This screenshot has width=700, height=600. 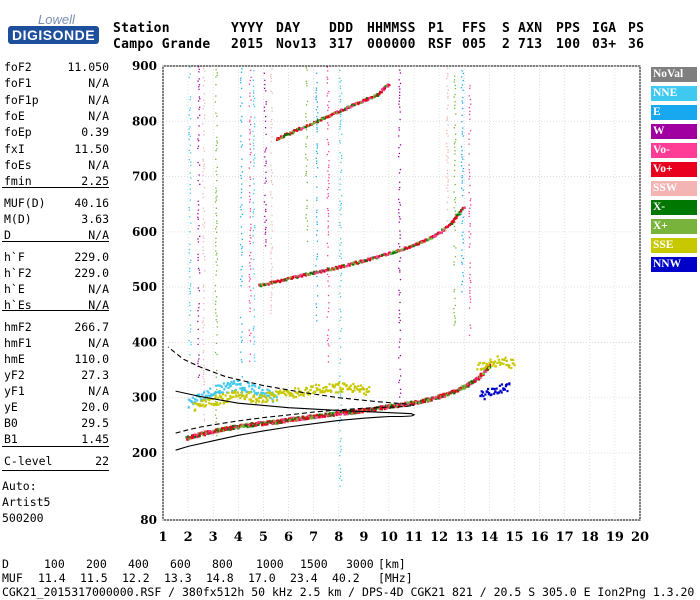 I want to click on muf-cell: 11.4, so click(x=52, y=578).